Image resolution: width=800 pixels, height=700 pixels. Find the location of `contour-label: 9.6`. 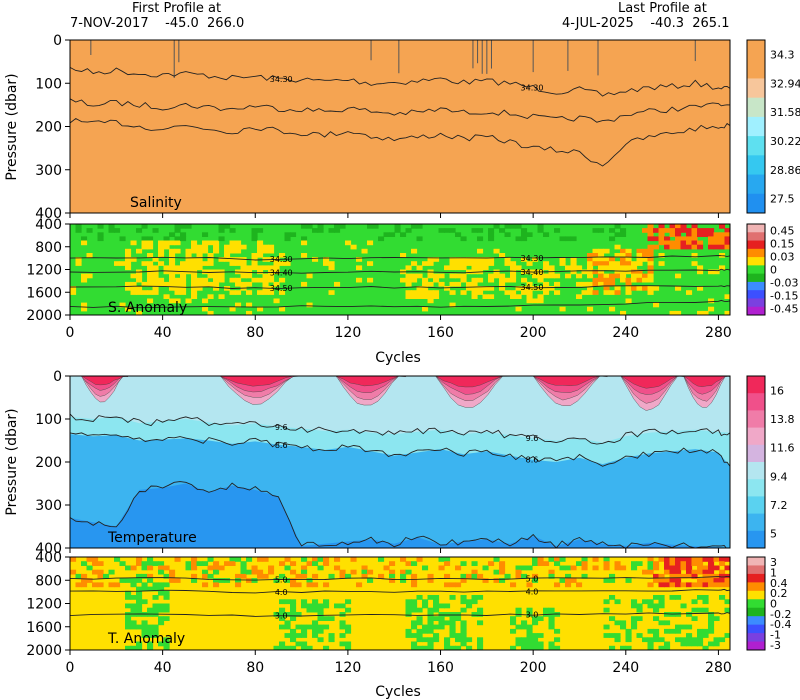

contour-label: 9.6 is located at coordinates (532, 438).